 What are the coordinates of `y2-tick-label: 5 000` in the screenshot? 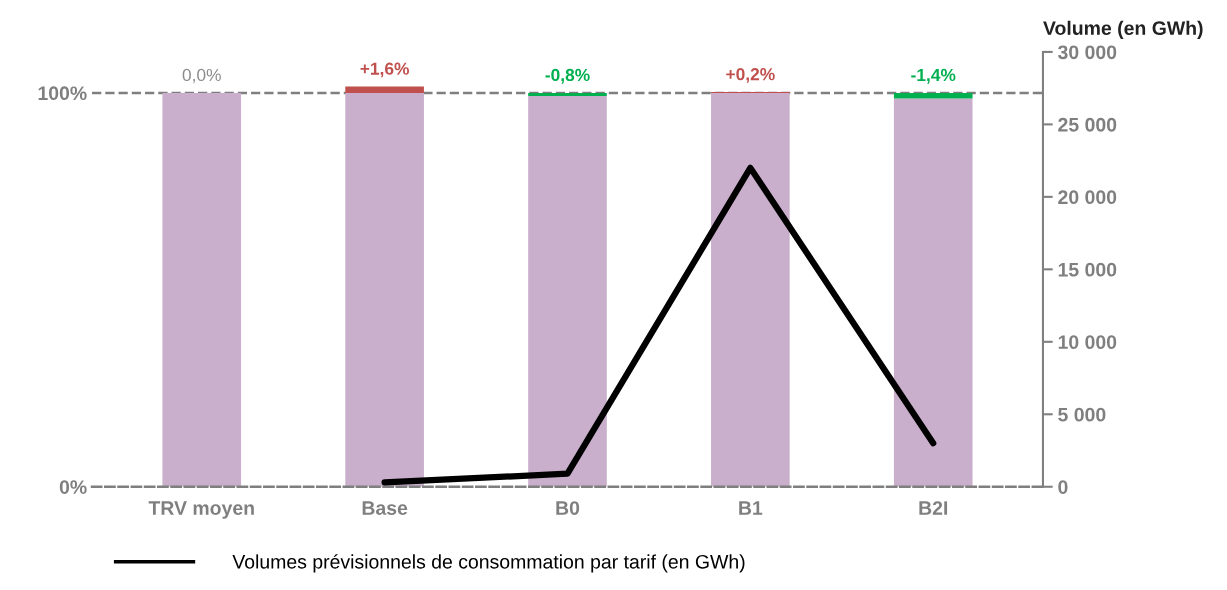 It's located at (1082, 414).